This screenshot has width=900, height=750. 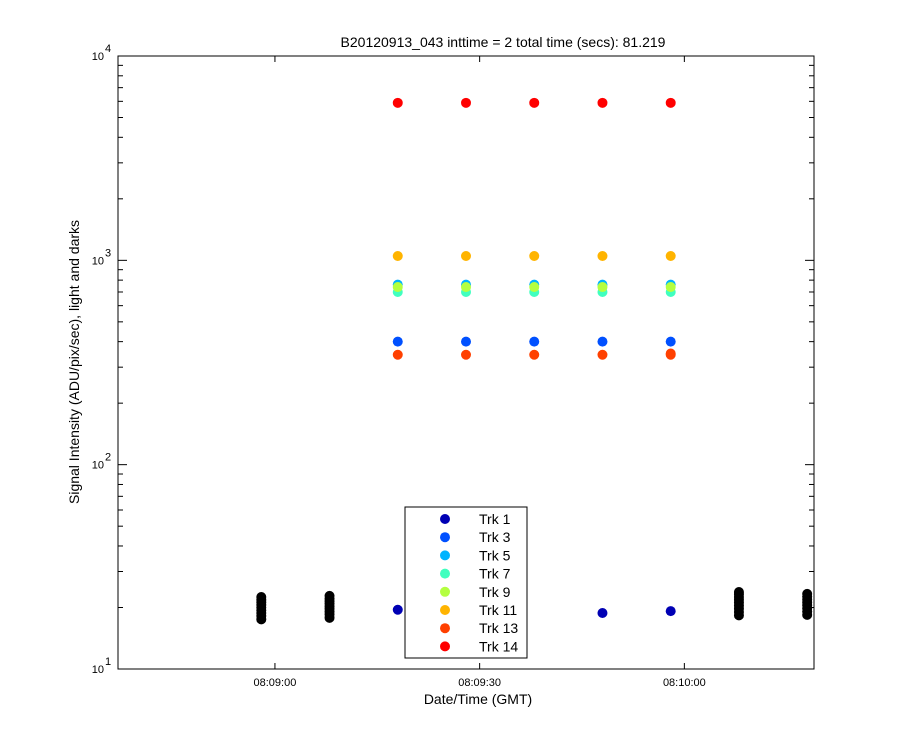 I want to click on legend-item-trk-3: Trk 3, so click(x=475, y=537).